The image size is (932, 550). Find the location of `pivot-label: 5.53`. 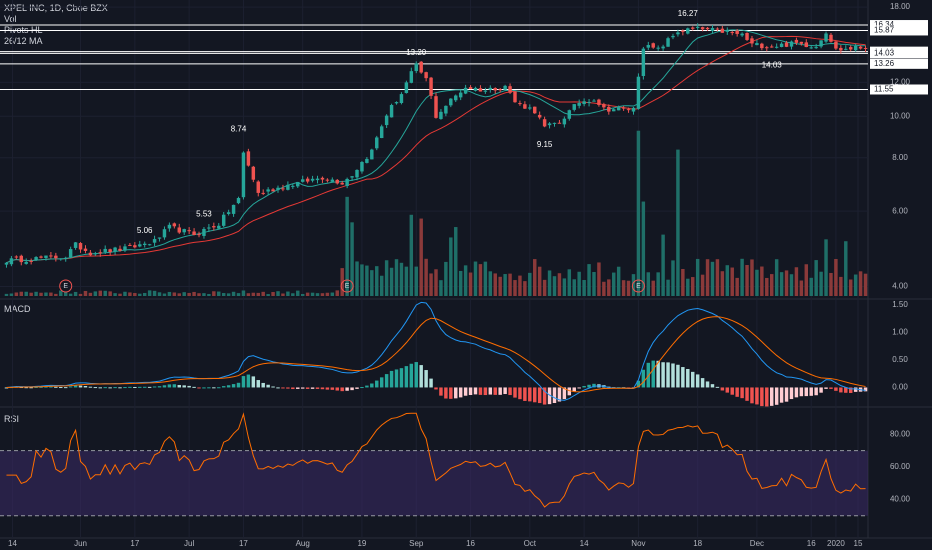

pivot-label: 5.53 is located at coordinates (204, 213).